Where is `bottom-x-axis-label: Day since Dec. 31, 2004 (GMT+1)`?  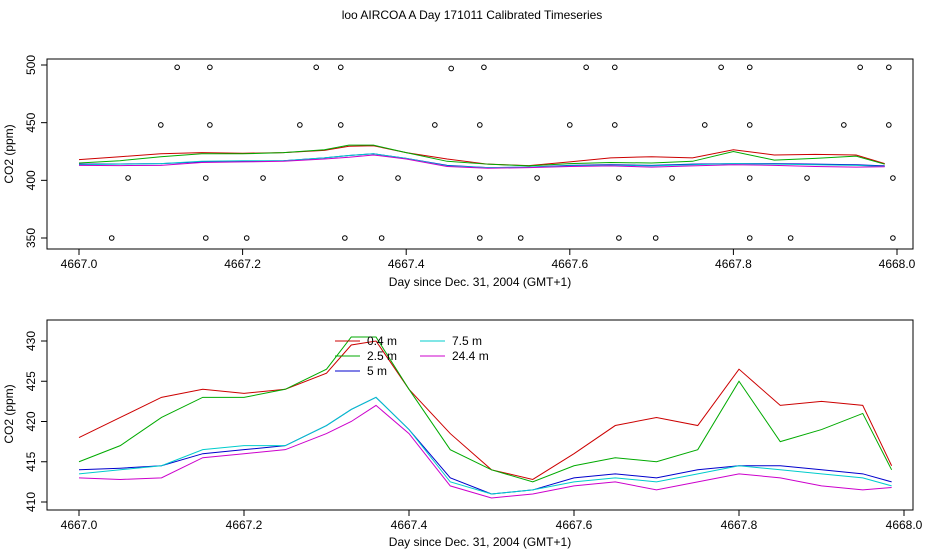 bottom-x-axis-label: Day since Dec. 31, 2004 (GMT+1) is located at coordinates (480, 542).